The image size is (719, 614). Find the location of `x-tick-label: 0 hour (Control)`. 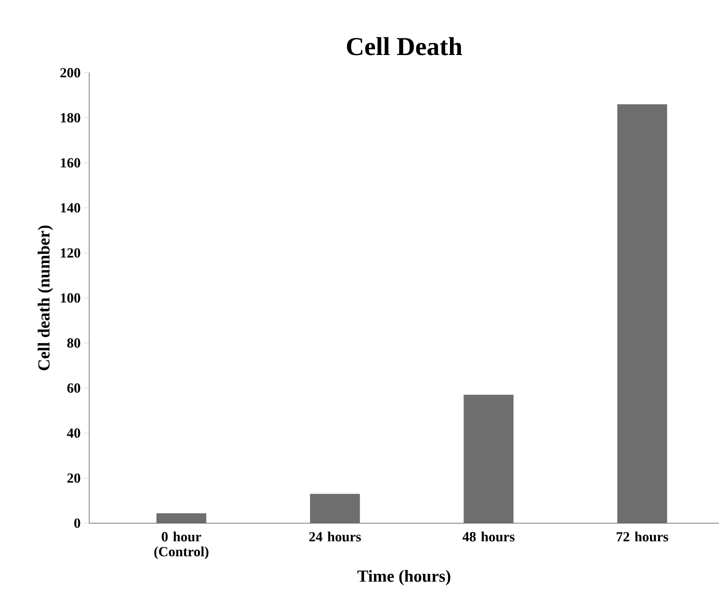

x-tick-label: 0 hour (Control) is located at coordinates (181, 546).